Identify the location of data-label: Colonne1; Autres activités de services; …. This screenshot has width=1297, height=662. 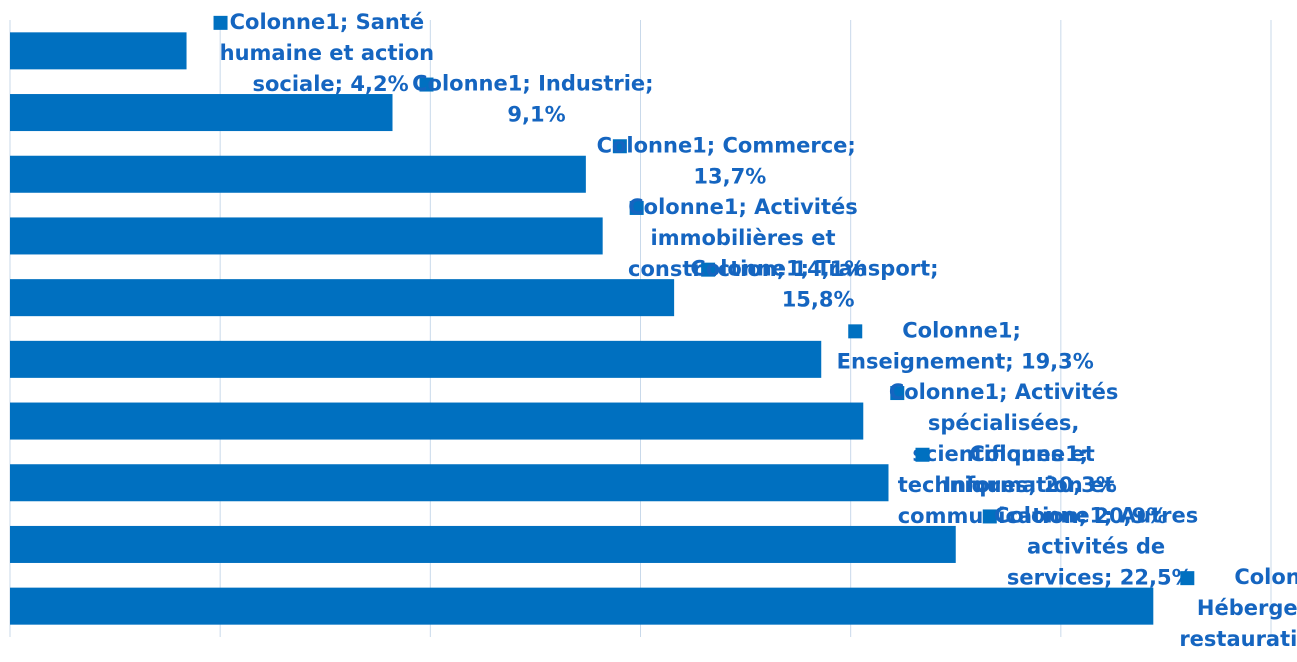
(1100, 546).